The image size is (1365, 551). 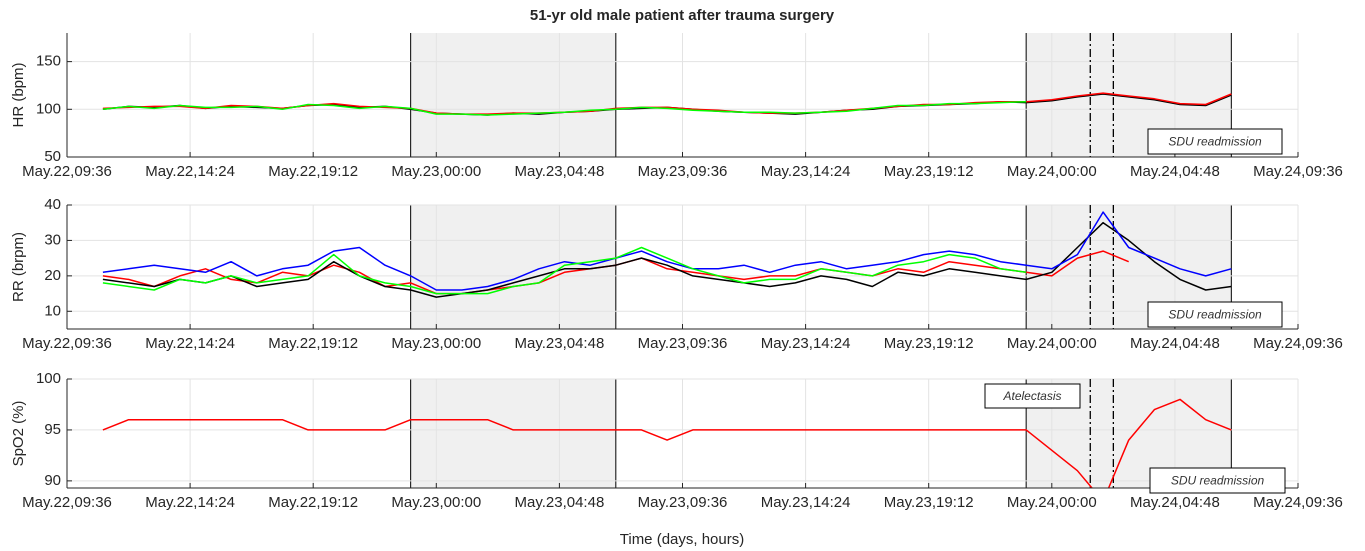 I want to click on y-tick-label: 50, so click(x=52, y=156).